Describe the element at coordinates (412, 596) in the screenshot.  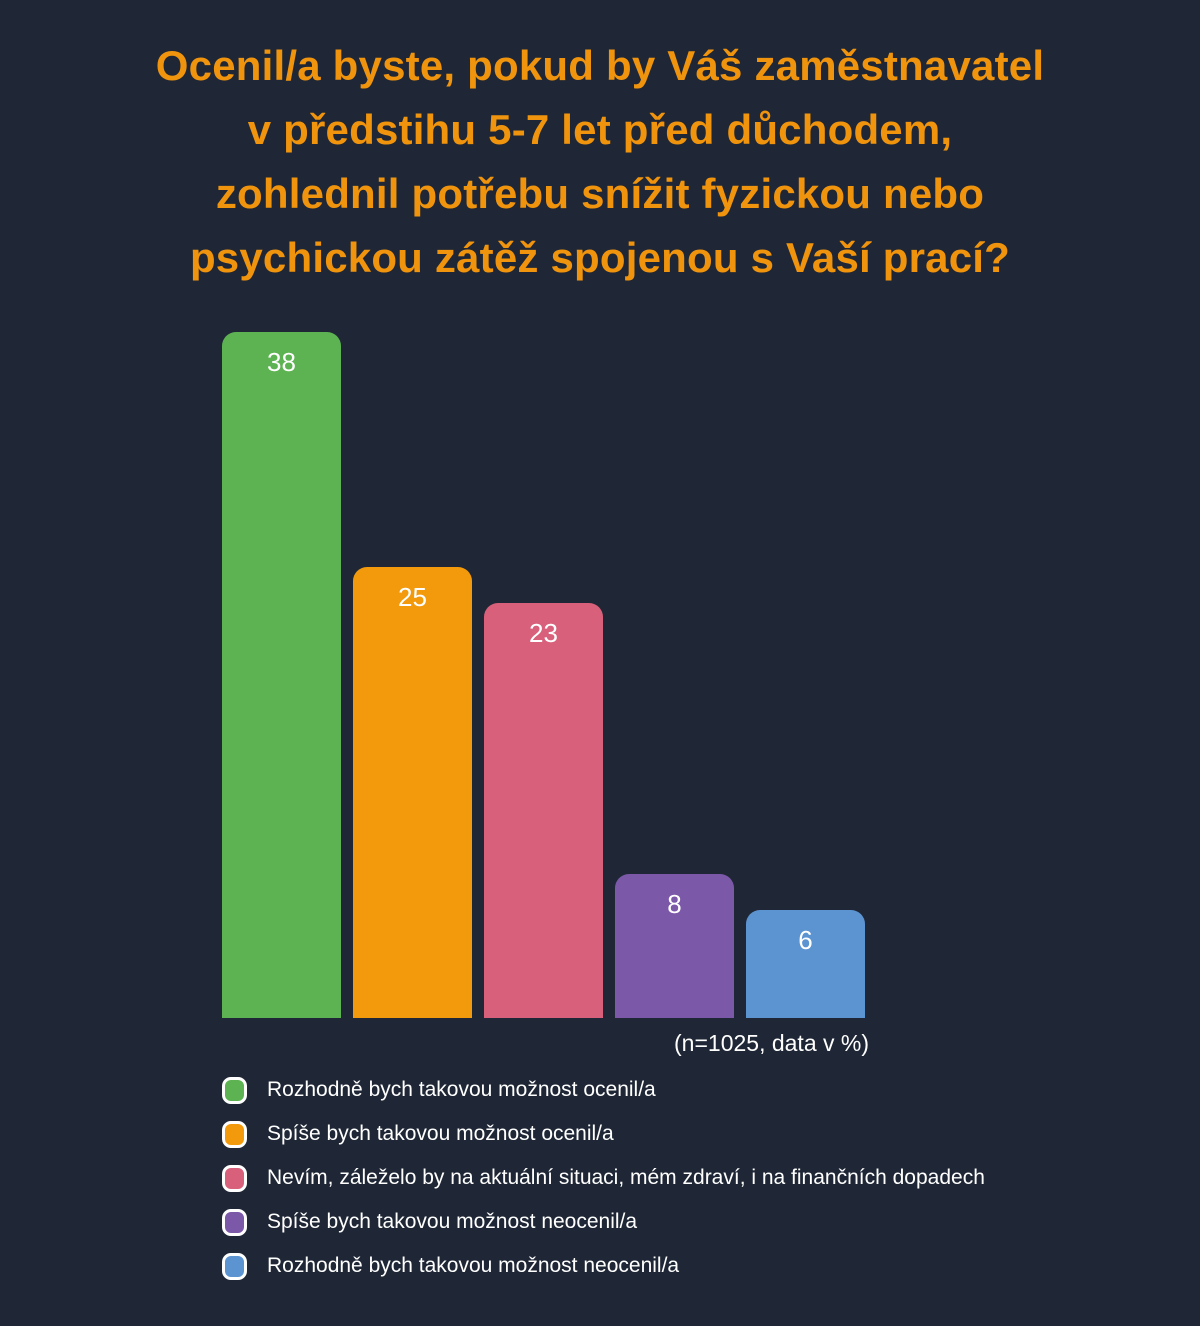
I see `bar-value: 25` at that location.